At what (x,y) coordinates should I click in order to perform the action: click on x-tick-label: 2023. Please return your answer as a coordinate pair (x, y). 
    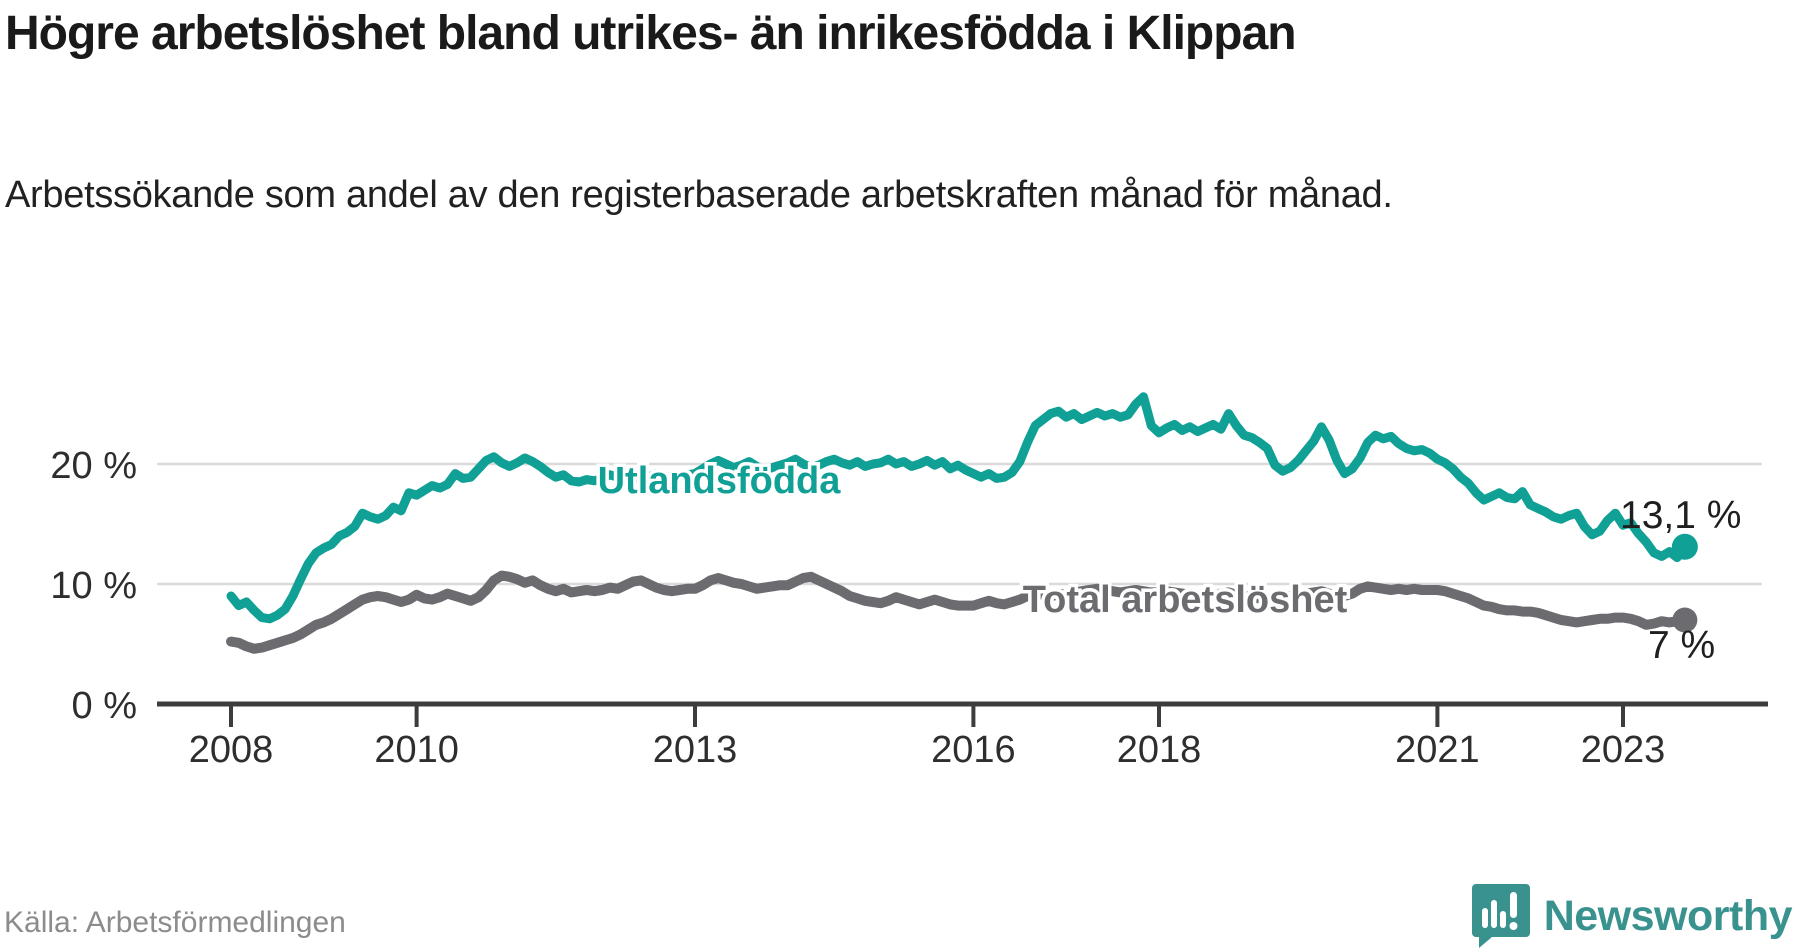
    Looking at the image, I should click on (1623, 750).